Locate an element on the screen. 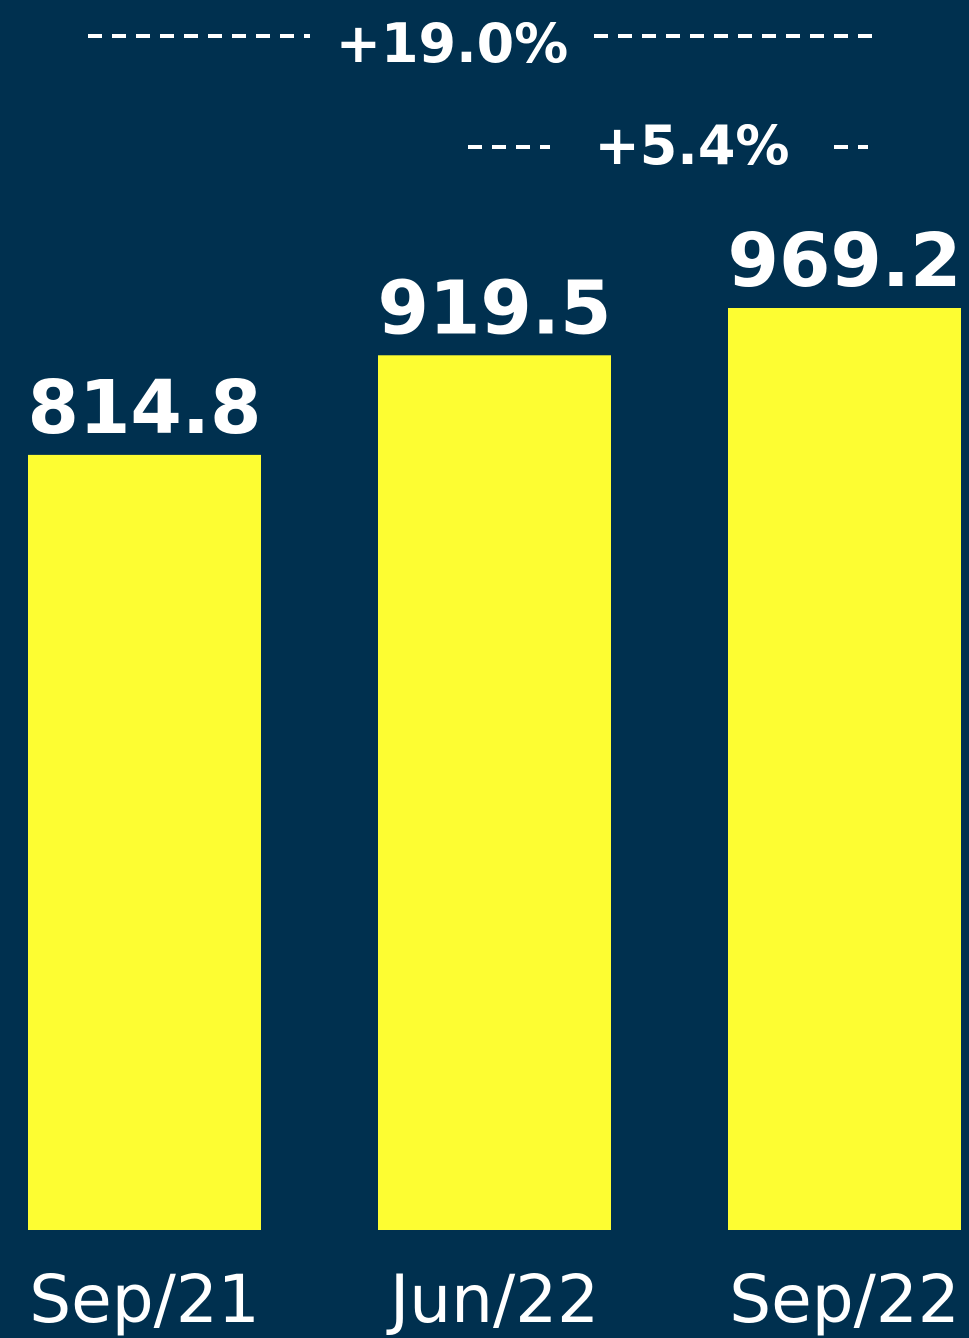  value-label-sep-22: 969.2 is located at coordinates (844, 261).